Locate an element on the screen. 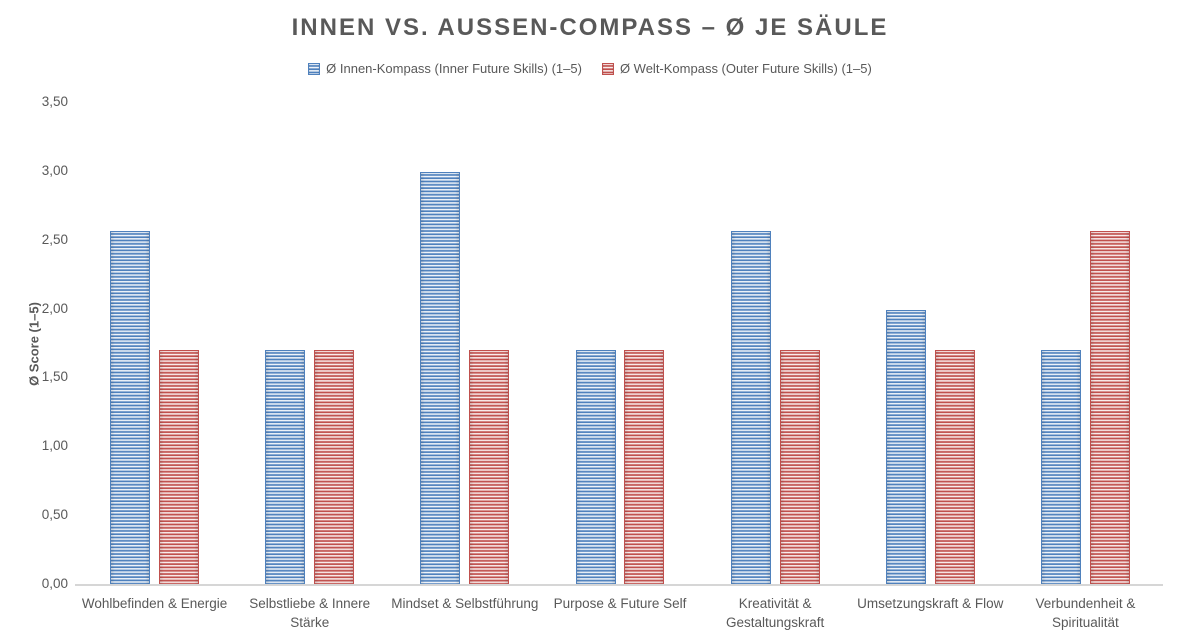 This screenshot has width=1180, height=640. y-tick-label: 3,50 is located at coordinates (54, 101).